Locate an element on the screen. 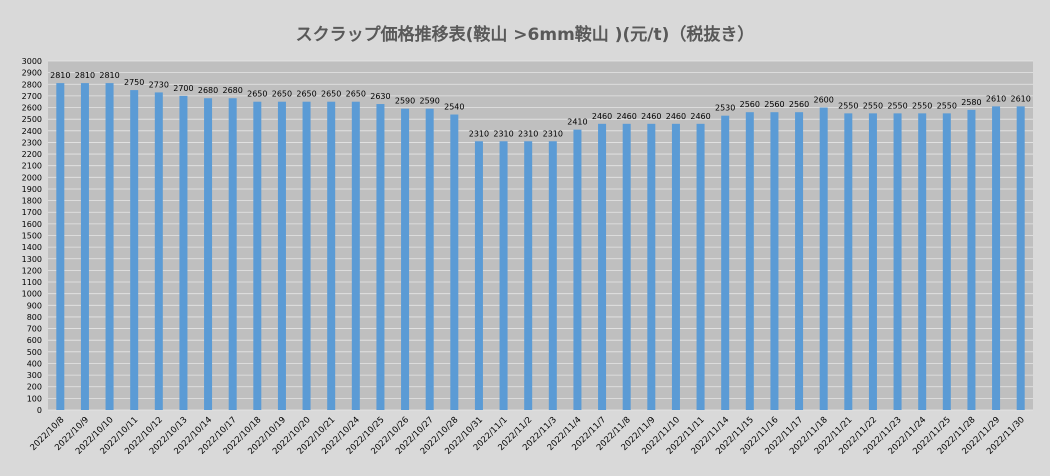 This screenshot has height=476, width=1050. data-label: 2730 is located at coordinates (159, 84).